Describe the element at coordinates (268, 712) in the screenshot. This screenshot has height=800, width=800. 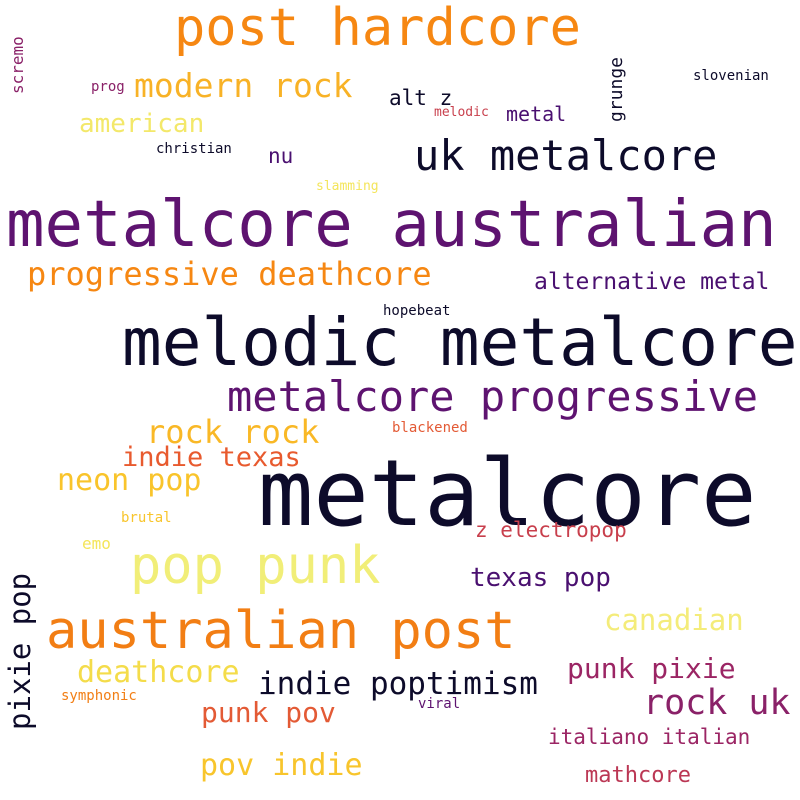
I see `word-punk-pov: punk pov` at that location.